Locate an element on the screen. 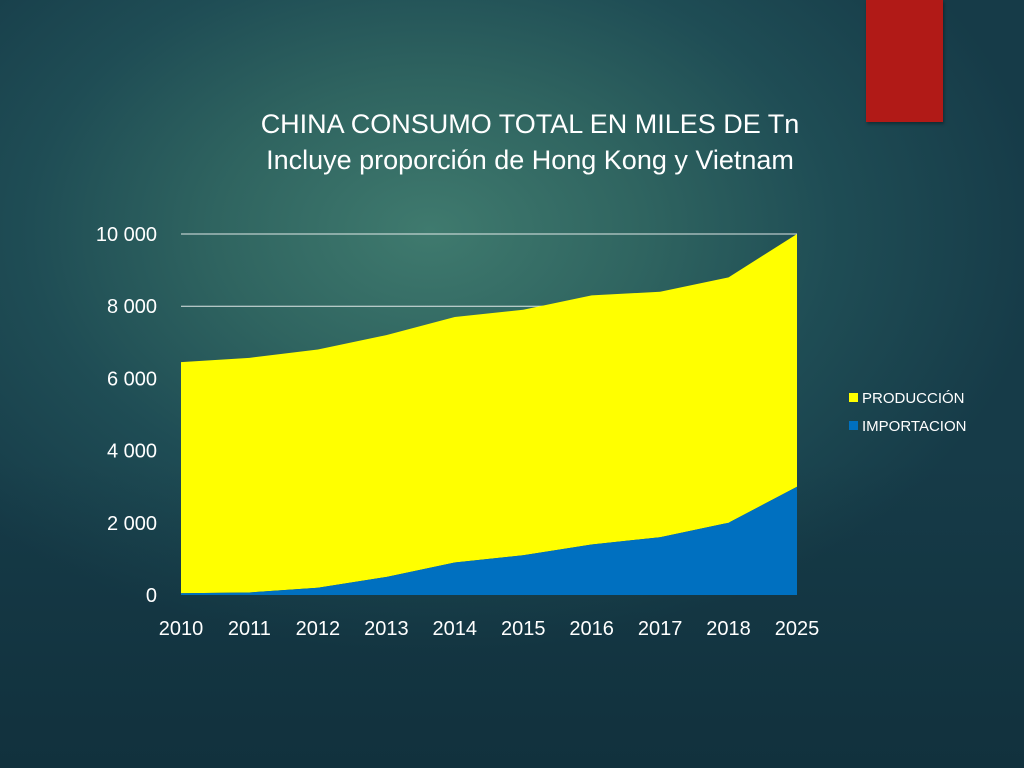  legend: PRODUCCIÓN IMPORTACION is located at coordinates (907, 412).